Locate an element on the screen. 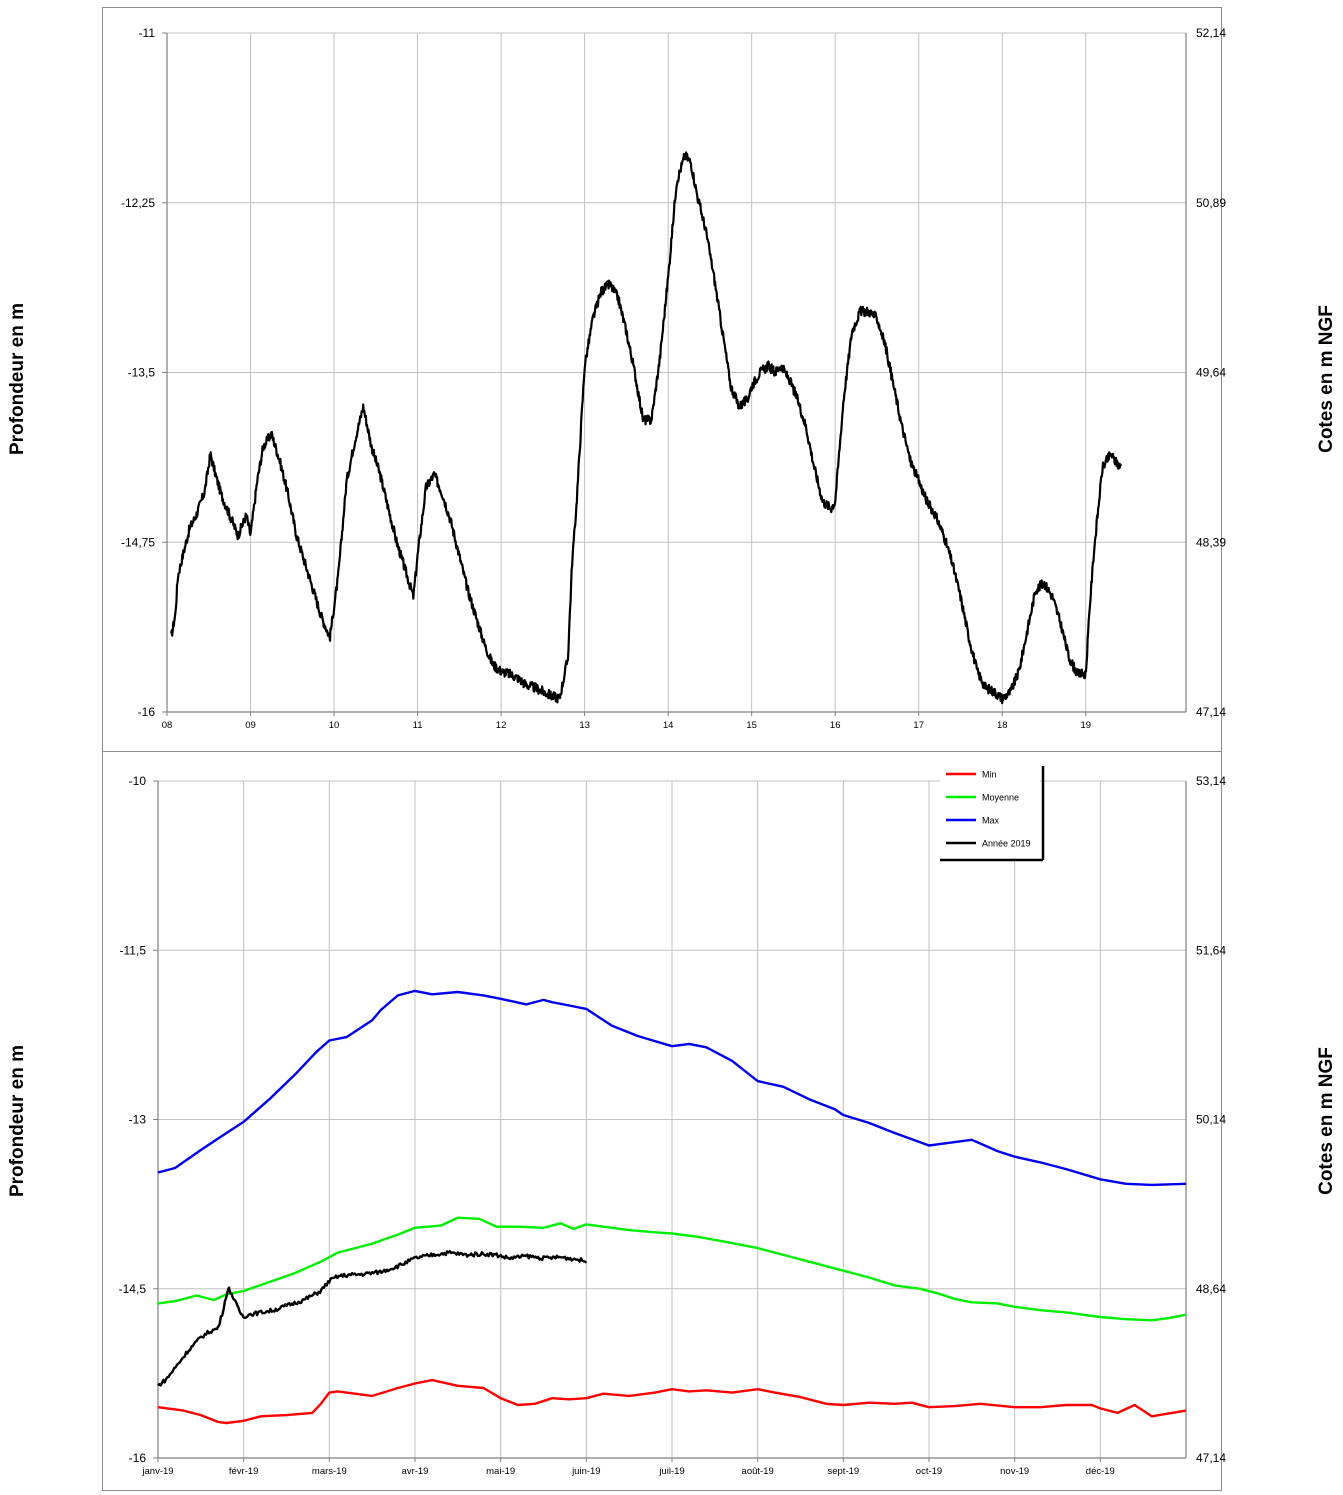  x-tick-label: août-19 is located at coordinates (758, 1471).